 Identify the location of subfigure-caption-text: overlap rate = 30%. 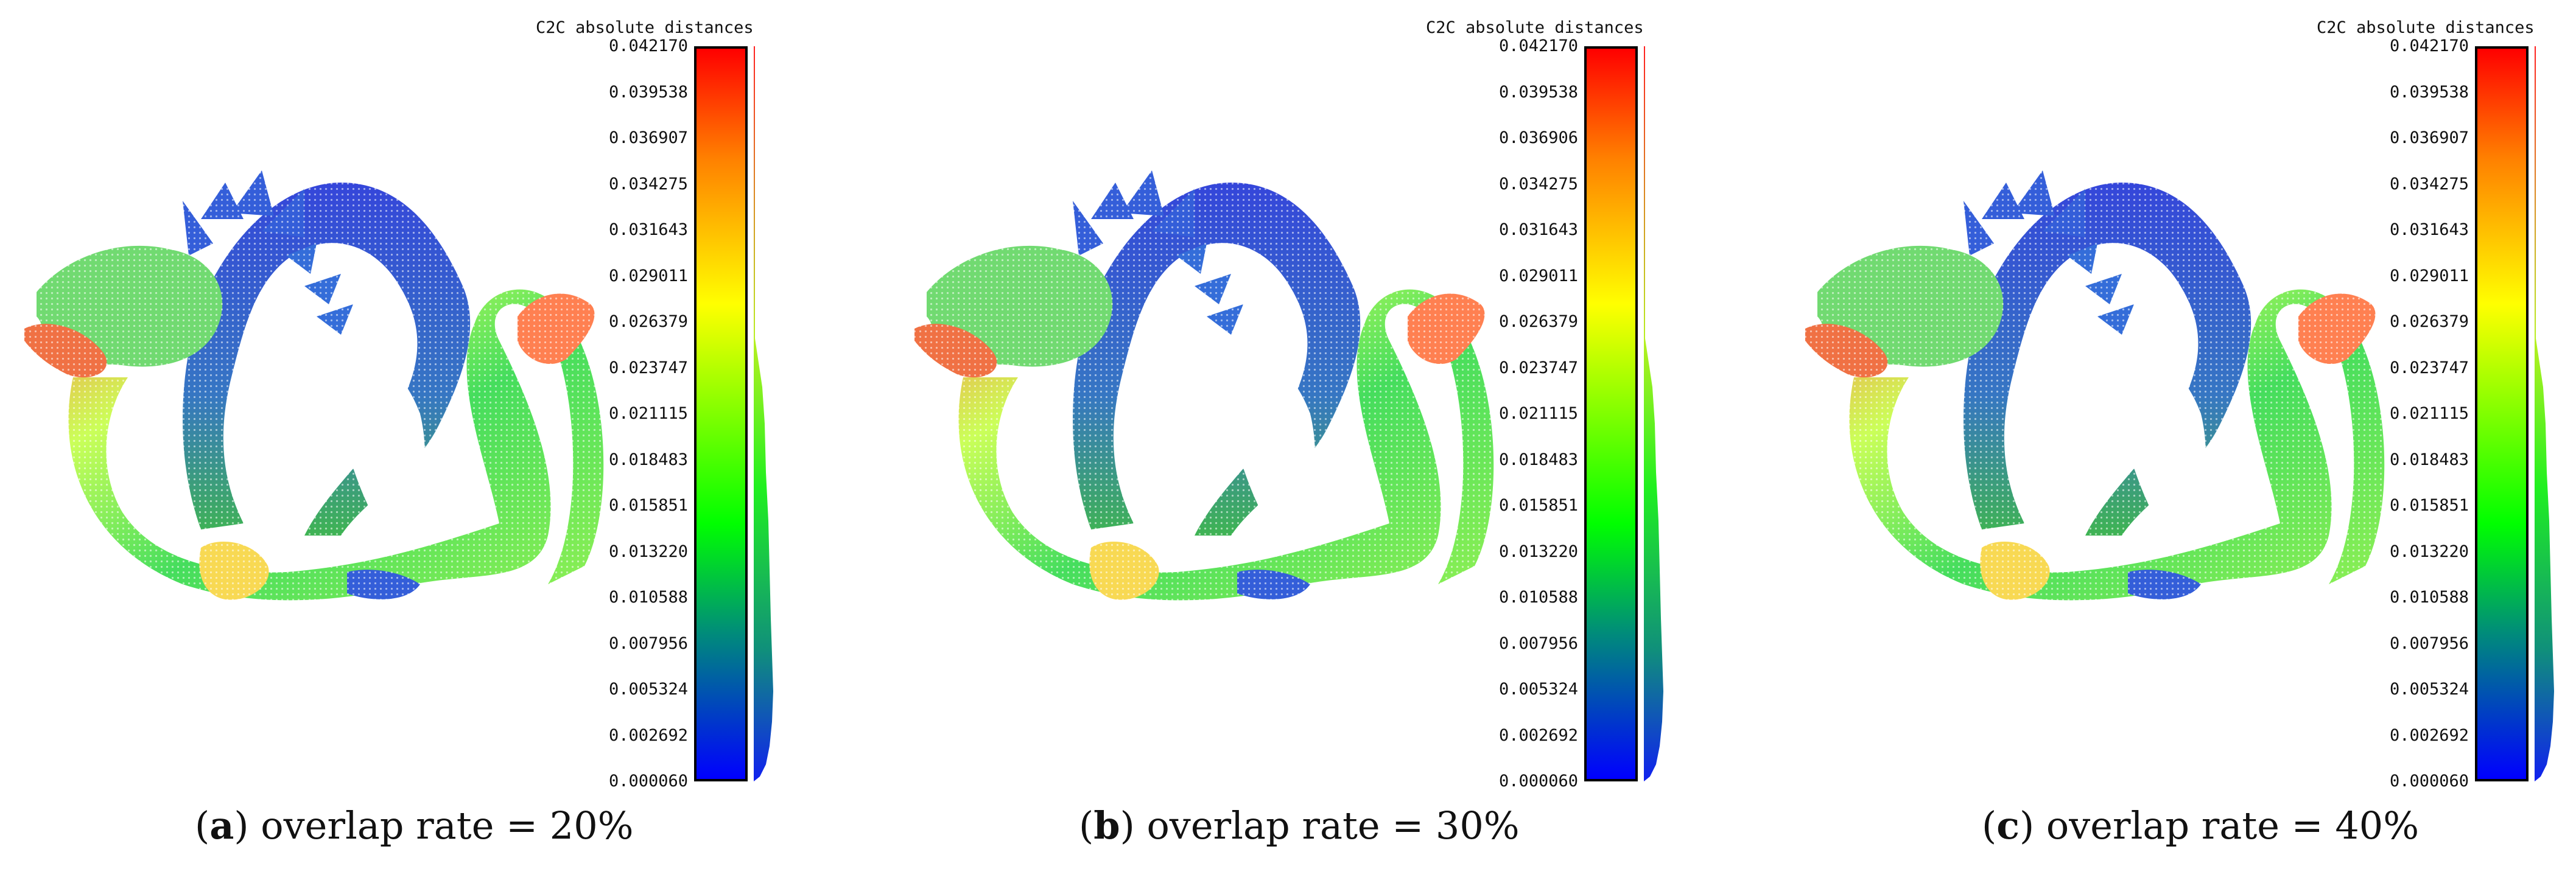
(1327, 825).